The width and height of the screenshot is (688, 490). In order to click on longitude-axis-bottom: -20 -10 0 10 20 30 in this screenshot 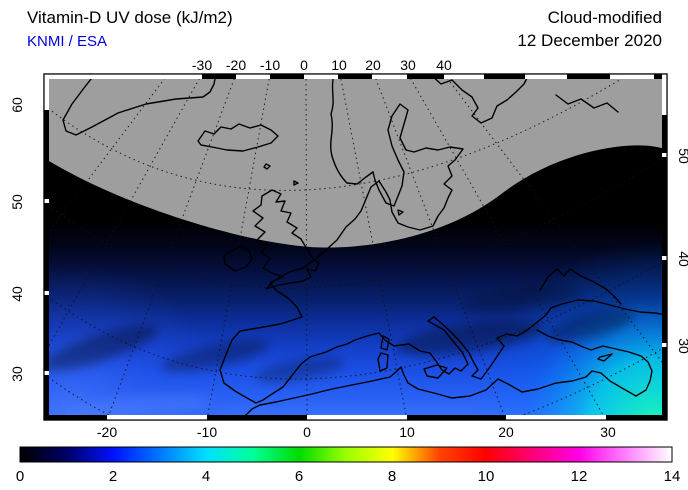, I will do `click(356, 432)`.